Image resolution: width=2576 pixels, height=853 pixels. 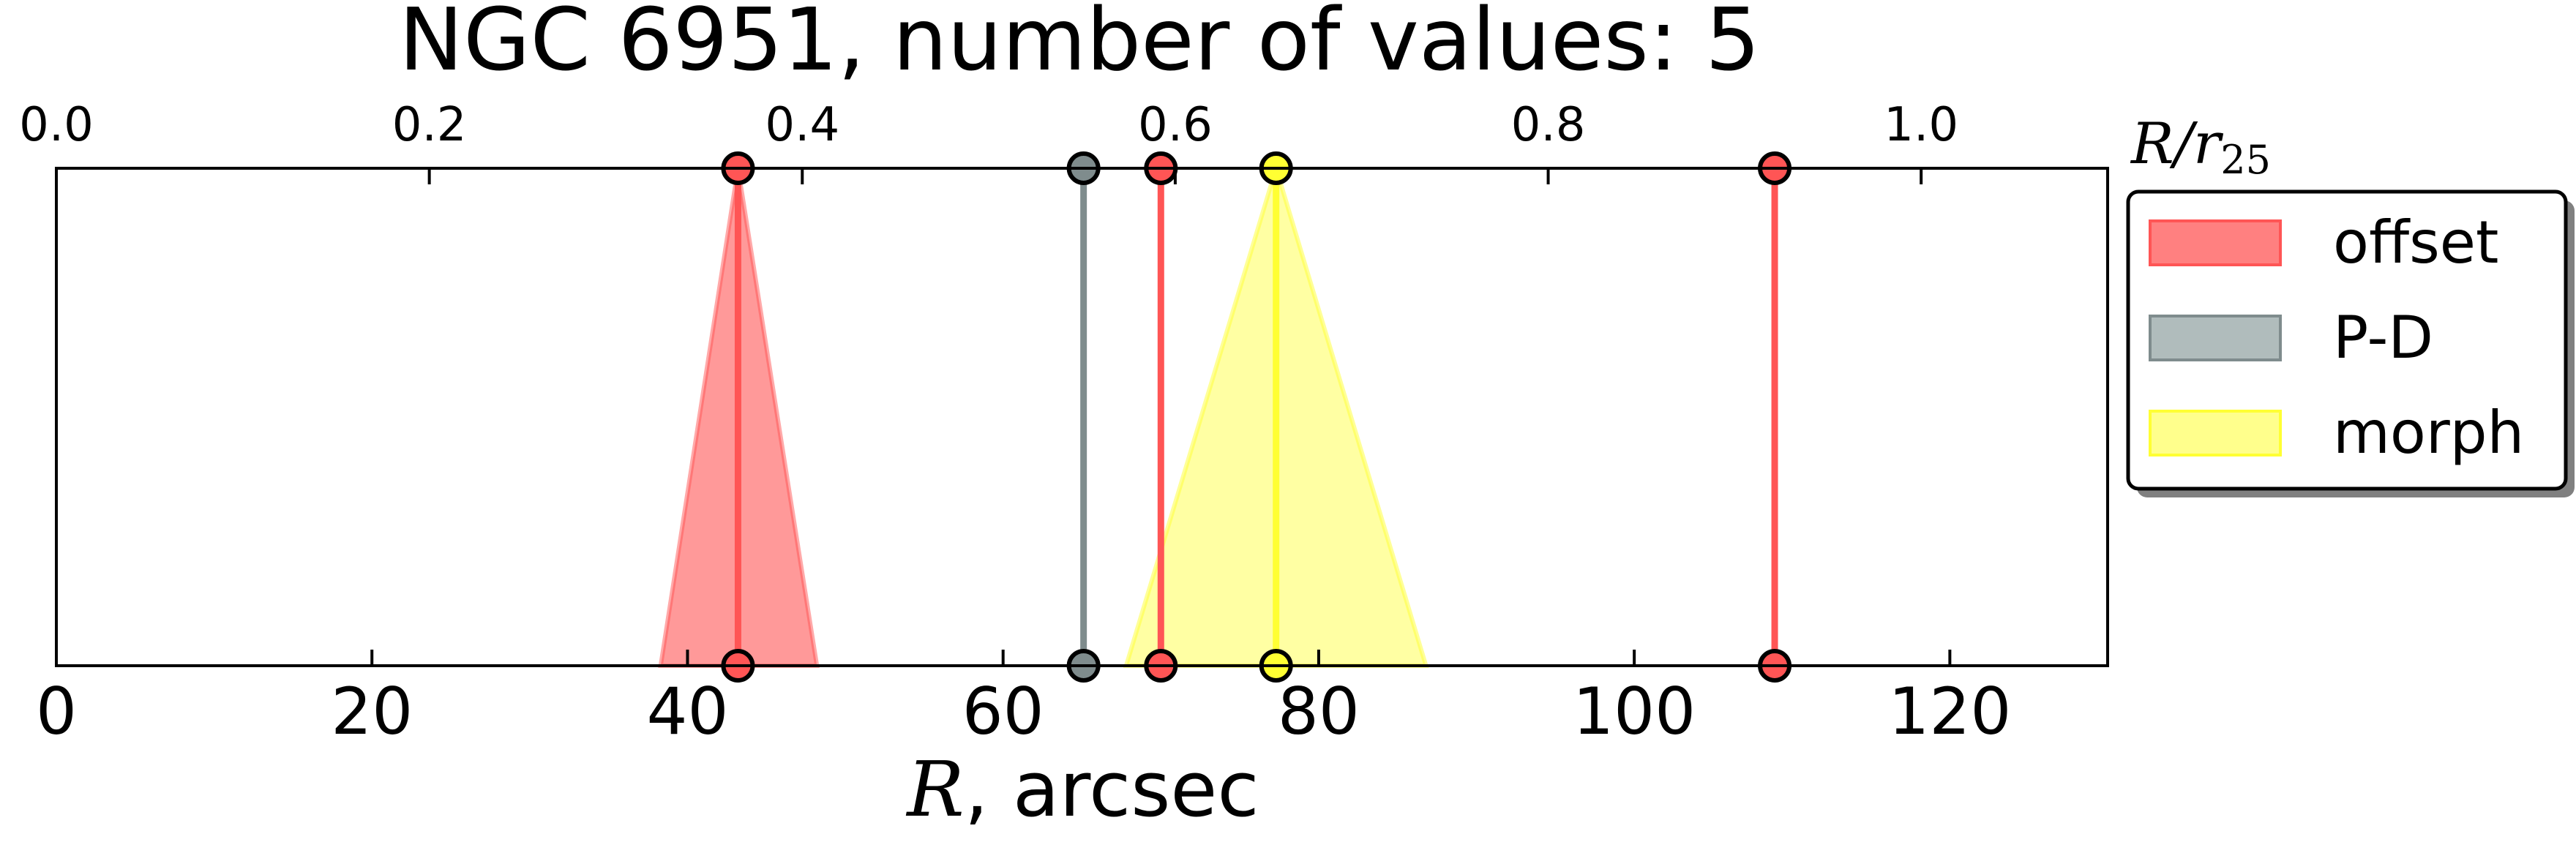 I want to click on x-tick-label: 120, so click(x=1949, y=711).